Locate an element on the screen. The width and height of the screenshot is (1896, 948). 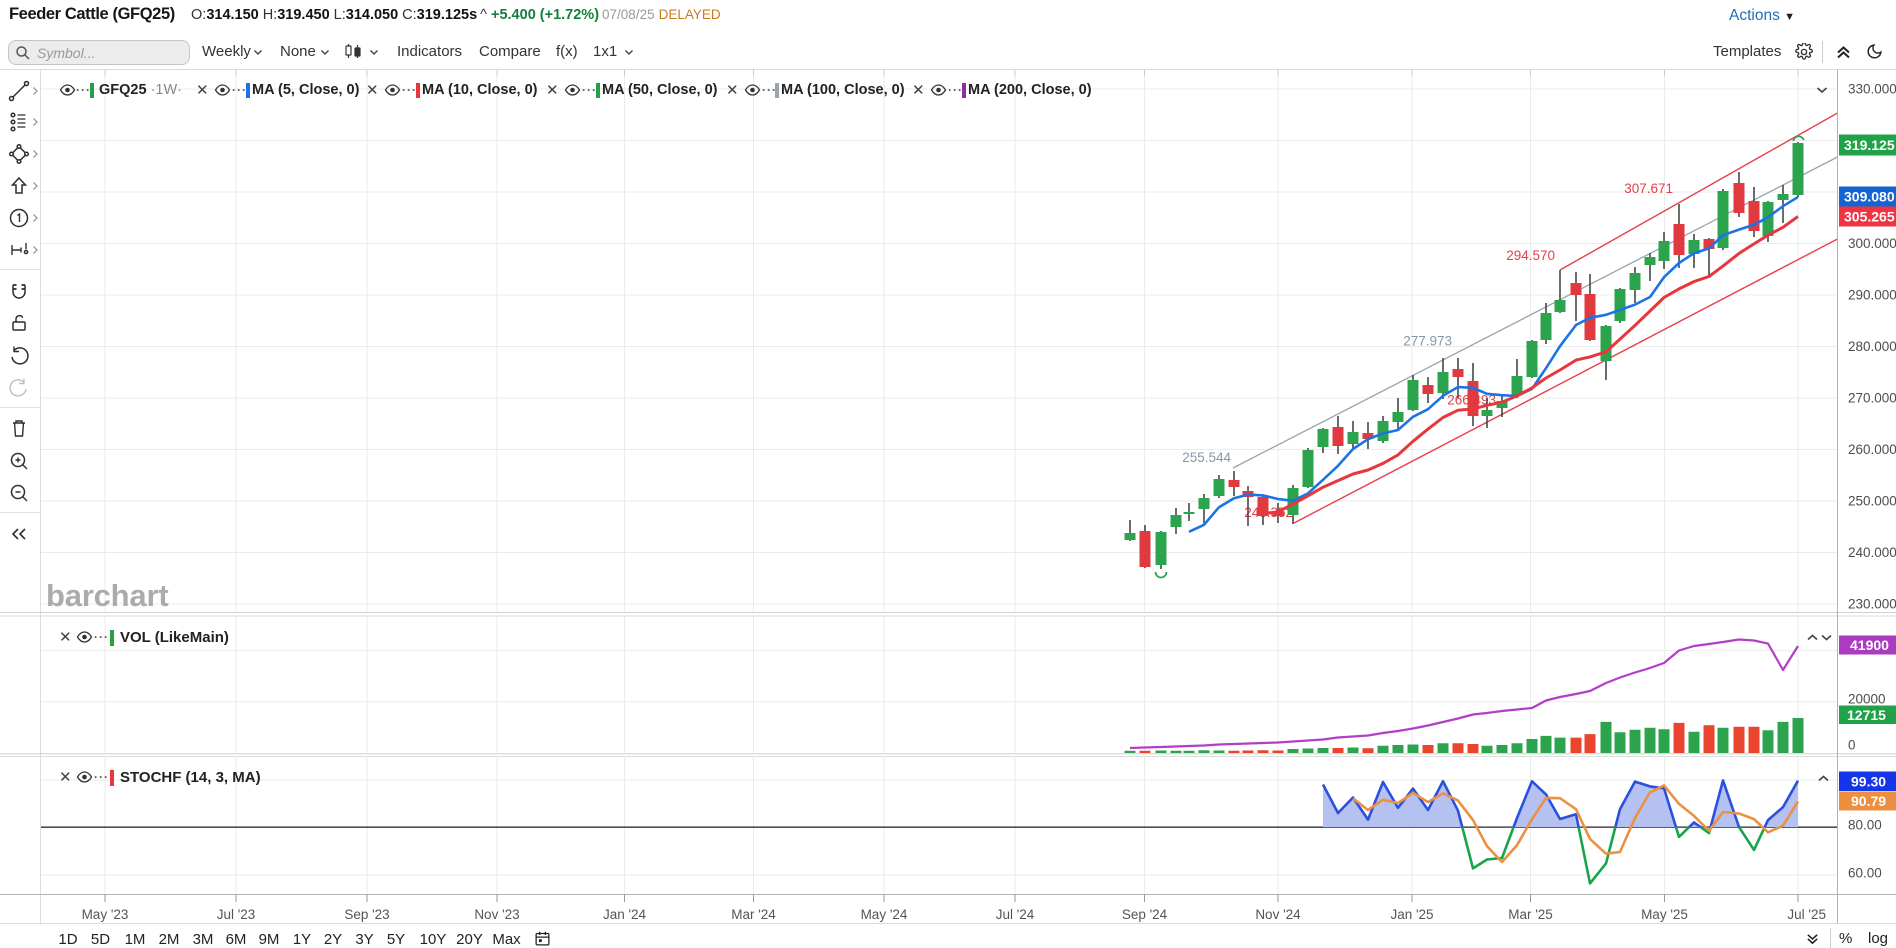
svg-text: Jul '24 is located at coordinates (1015, 914).